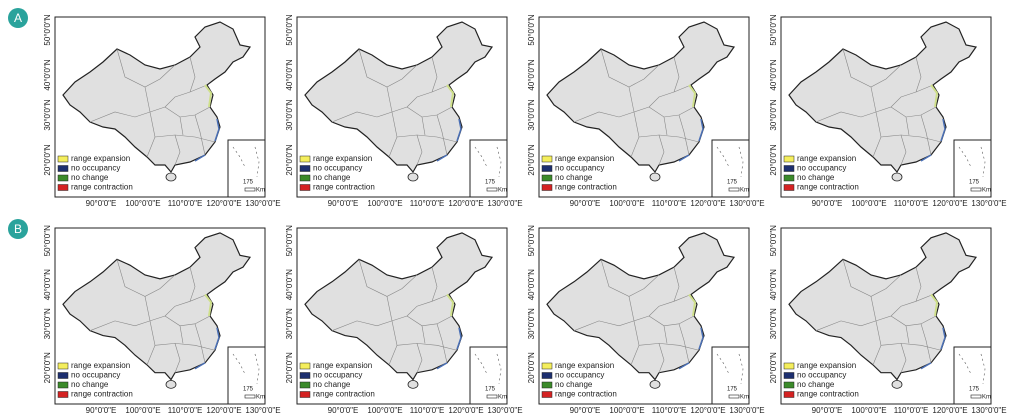  What do you see at coordinates (741, 162) in the screenshot?
I see `inset-lines` at bounding box center [741, 162].